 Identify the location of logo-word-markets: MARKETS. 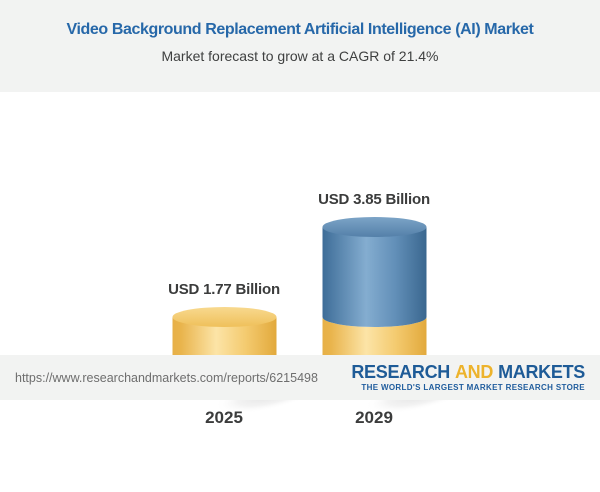
(541, 372).